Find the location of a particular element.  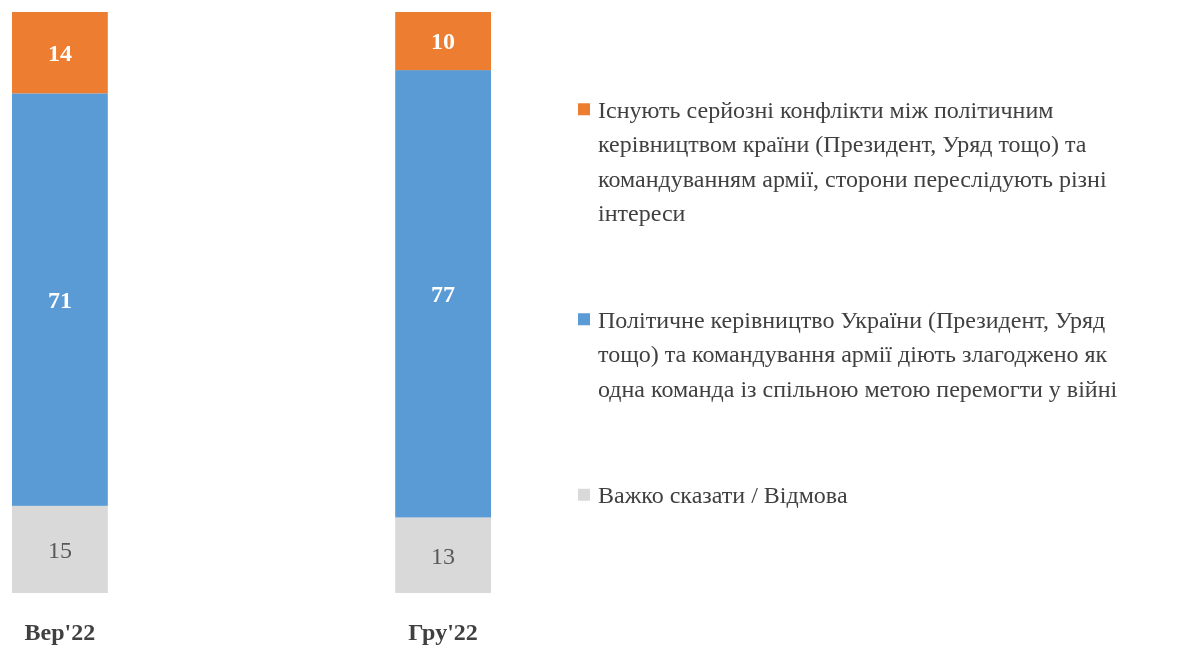

data-label: 77 is located at coordinates (443, 294).